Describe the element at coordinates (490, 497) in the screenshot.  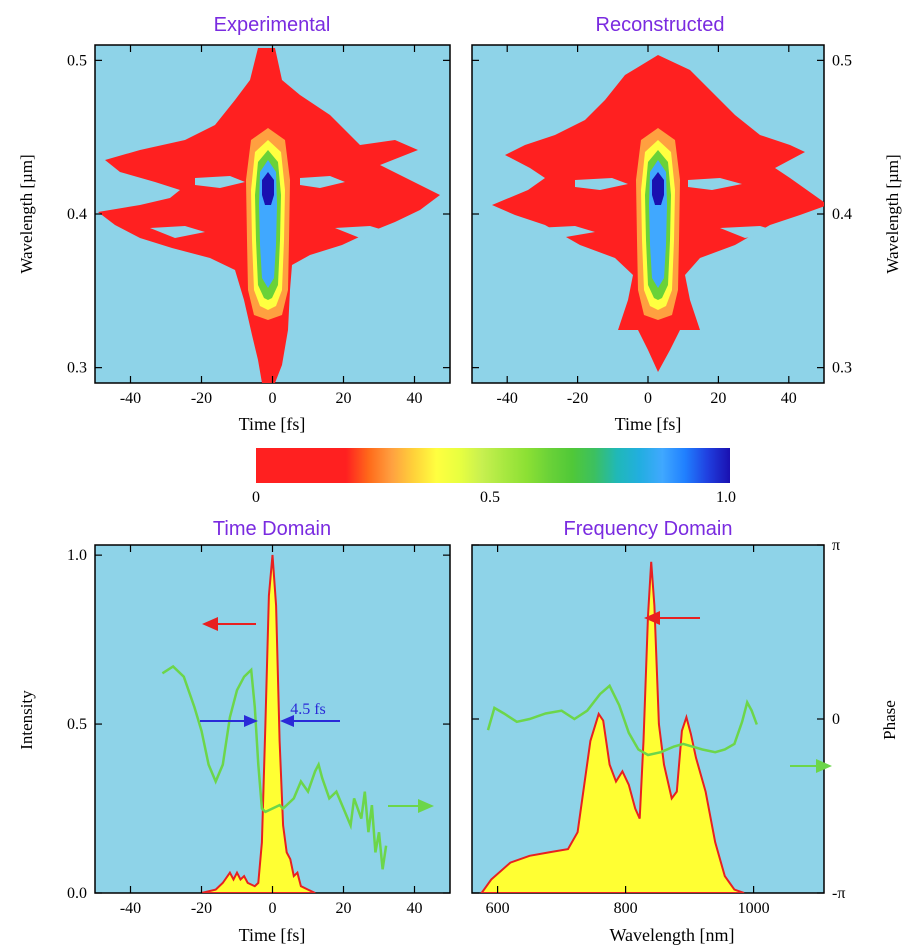
I see `colorbar-mid-label: 0.5` at that location.